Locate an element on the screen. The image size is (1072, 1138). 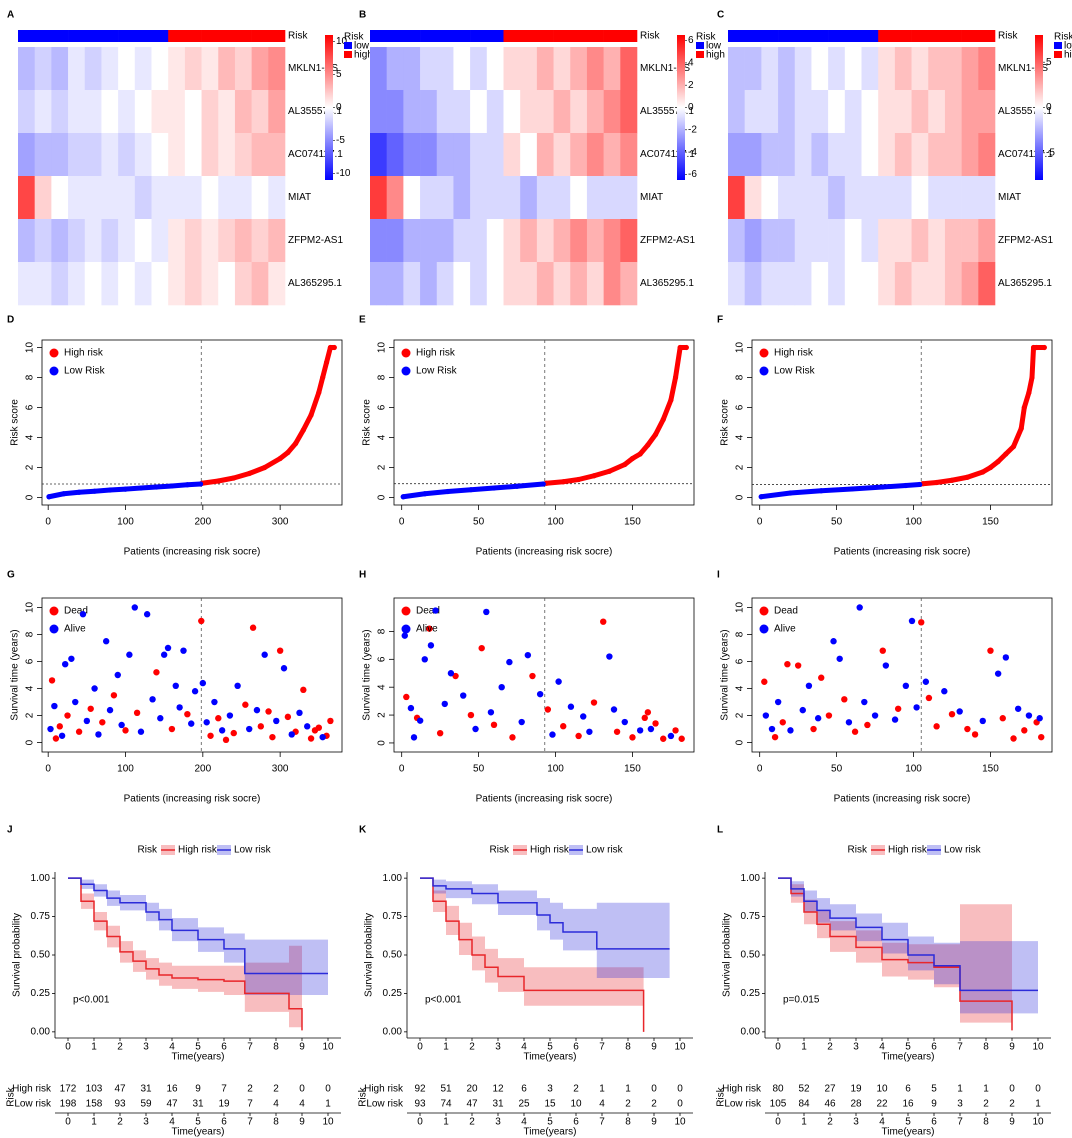
legend-label: High risk is located at coordinates (908, 850).